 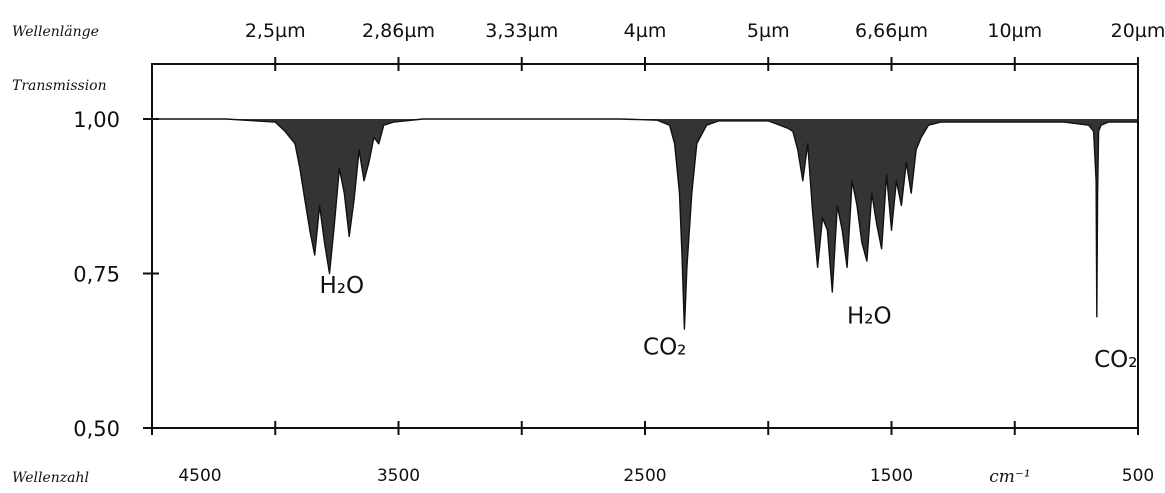 What do you see at coordinates (398, 31) in the screenshot?
I see `top-tick-label: 2,86µm` at bounding box center [398, 31].